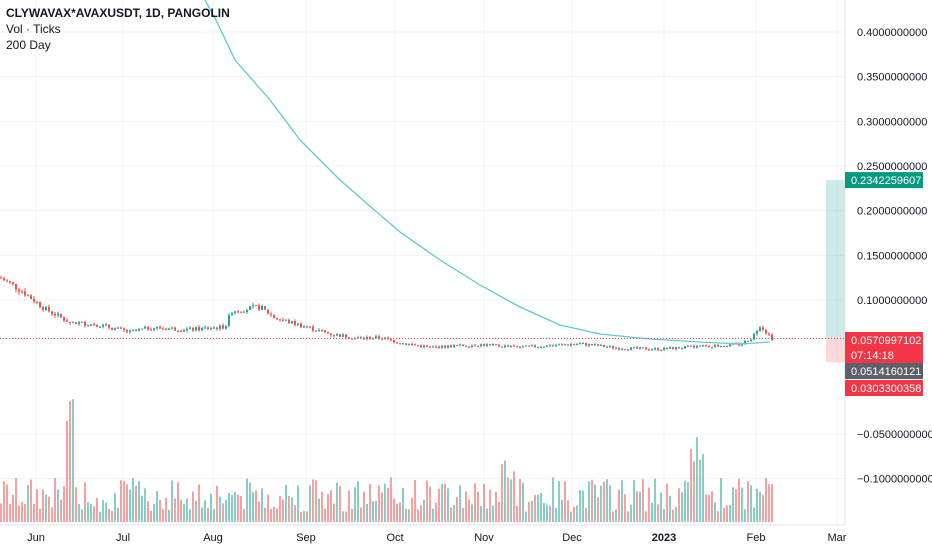  Describe the element at coordinates (892, 301) in the screenshot. I see `price-tick-label: 0.1000000000` at that location.